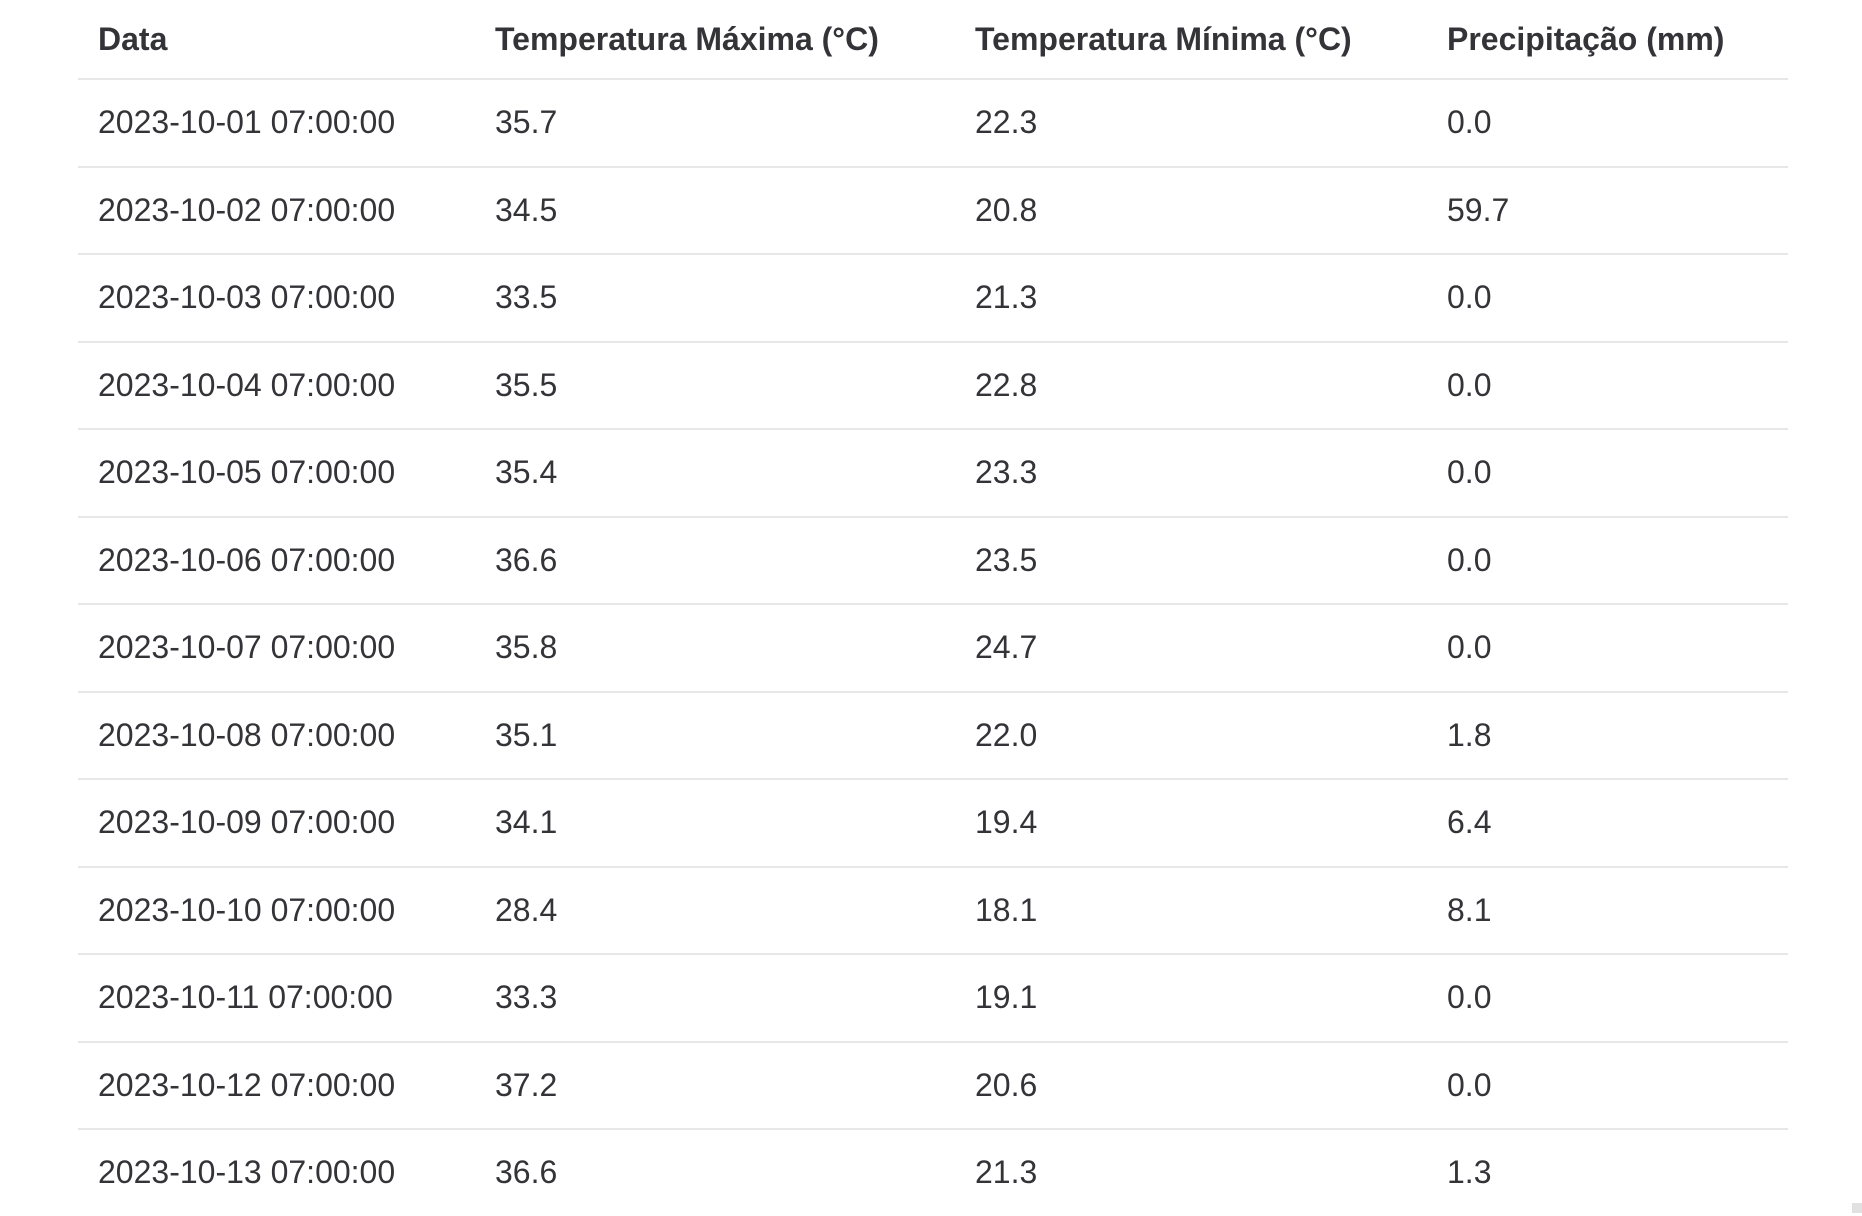 The height and width of the screenshot is (1216, 1862). I want to click on cell-temp-max: 35.1, so click(715, 734).